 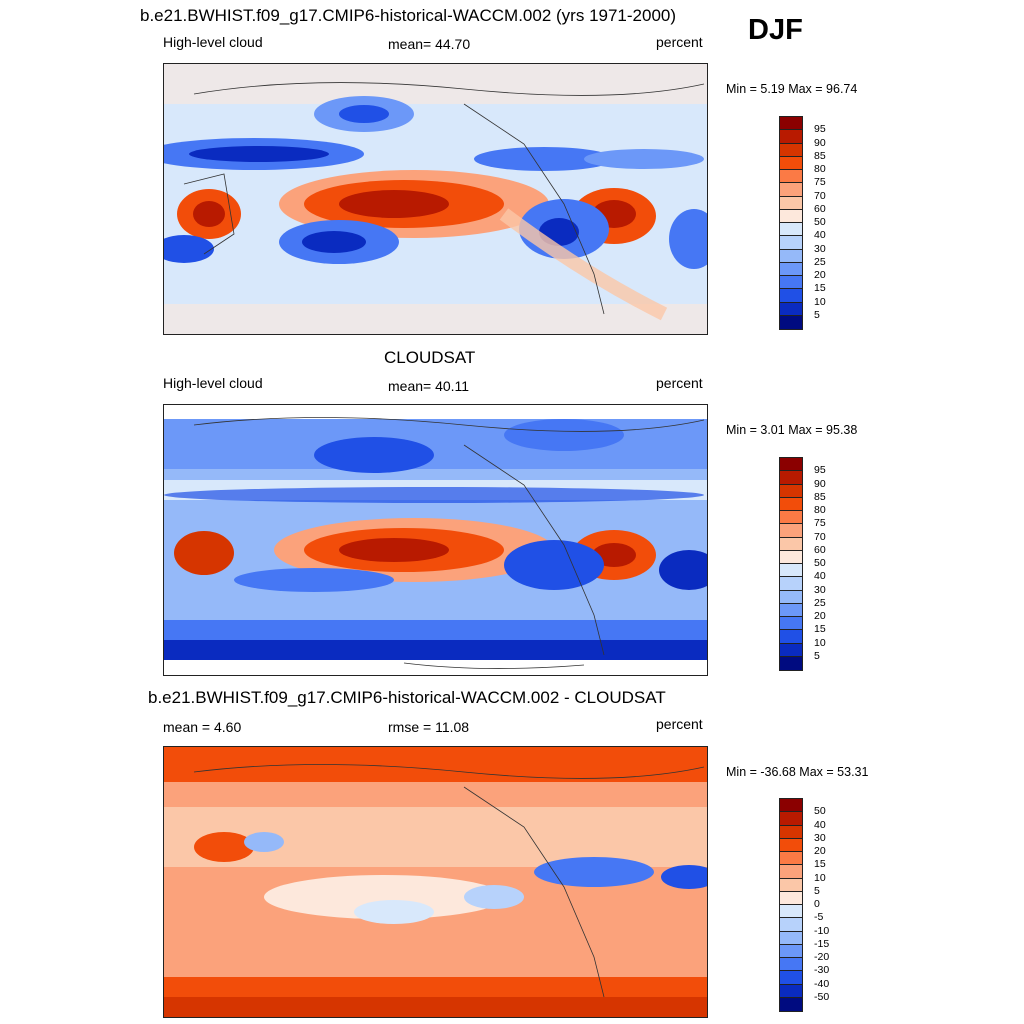 What do you see at coordinates (429, 727) in the screenshot?
I see `panel-rmse: rmse = 11.08` at bounding box center [429, 727].